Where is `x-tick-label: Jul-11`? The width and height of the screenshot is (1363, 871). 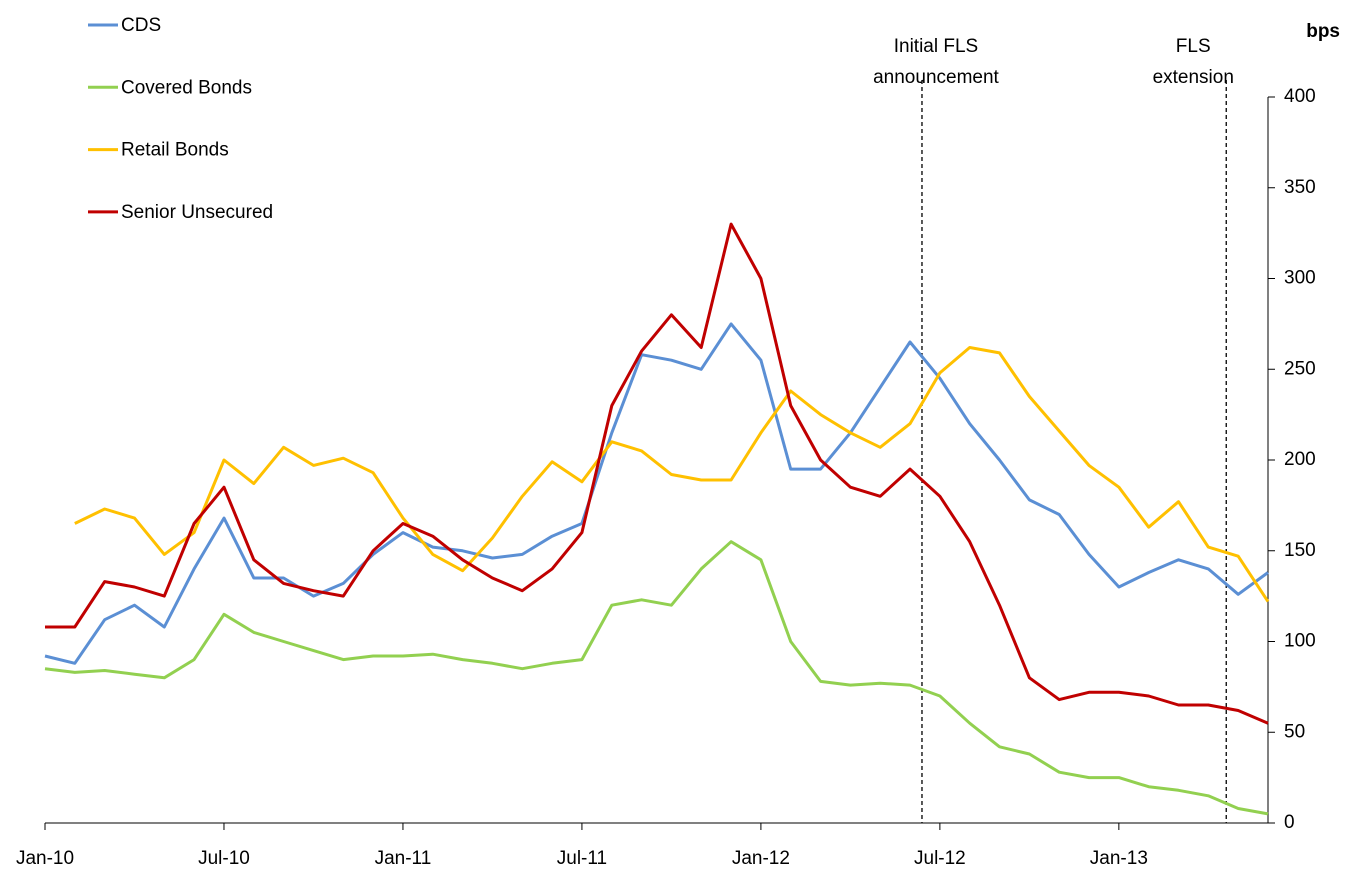
x-tick-label: Jul-11 is located at coordinates (582, 858).